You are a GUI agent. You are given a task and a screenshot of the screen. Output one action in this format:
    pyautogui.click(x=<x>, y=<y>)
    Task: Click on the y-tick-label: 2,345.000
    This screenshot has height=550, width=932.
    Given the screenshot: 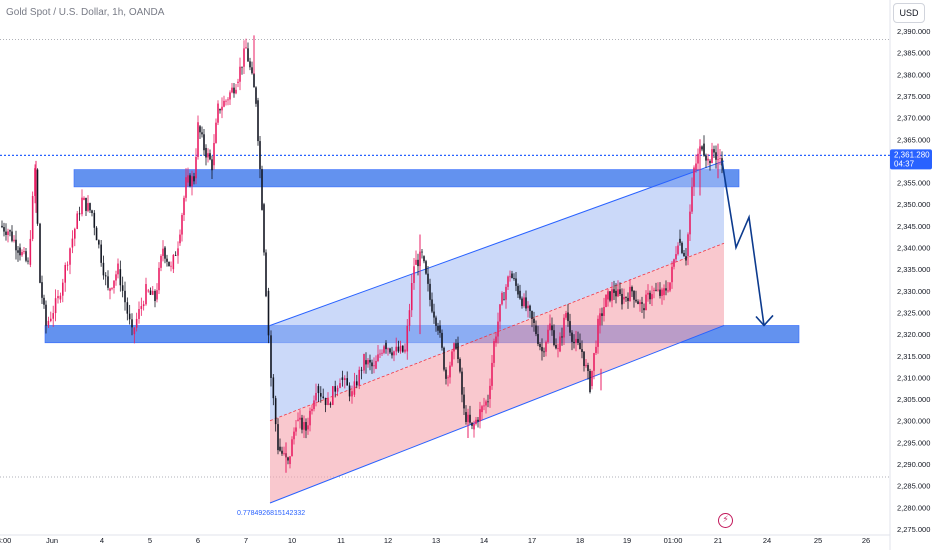 What is the action you would take?
    pyautogui.click(x=913, y=226)
    